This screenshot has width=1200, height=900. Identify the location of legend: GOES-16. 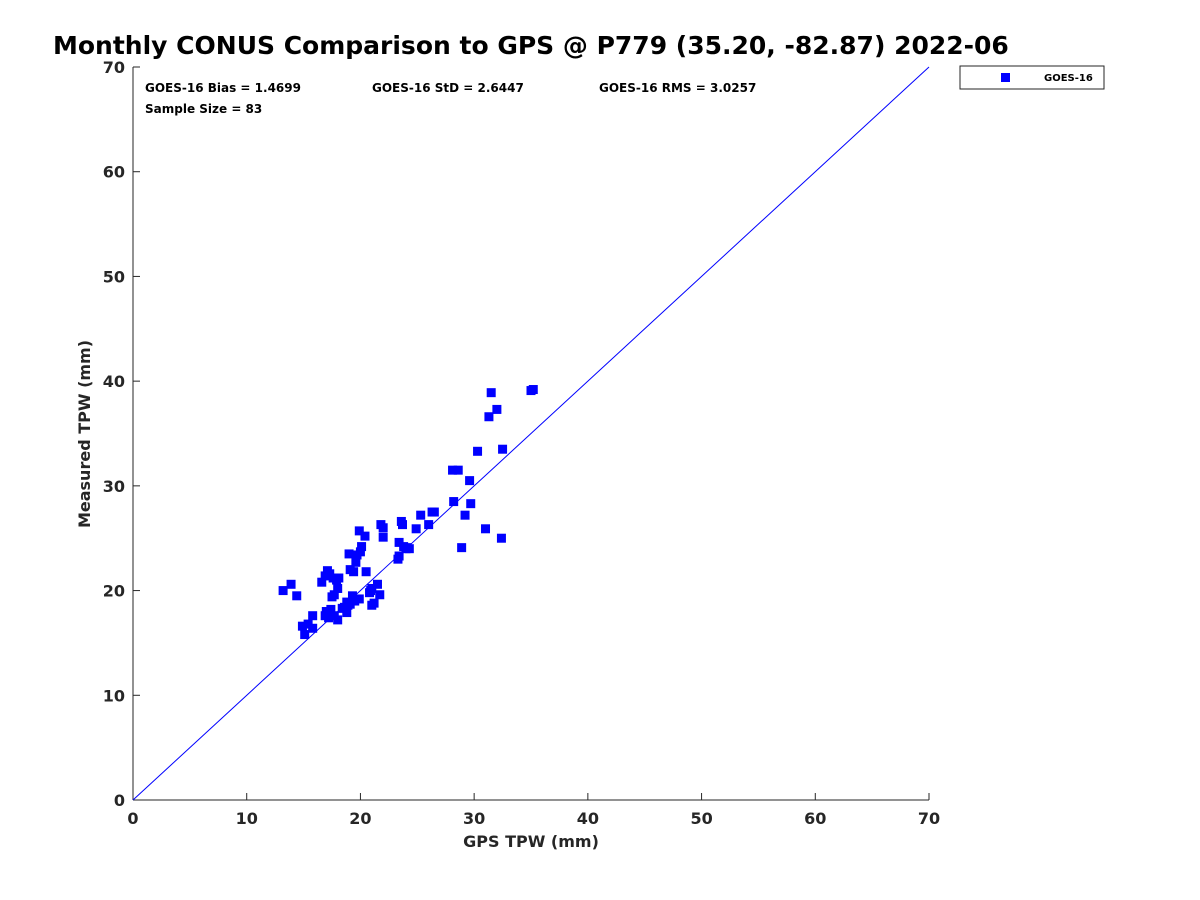
(1032, 77).